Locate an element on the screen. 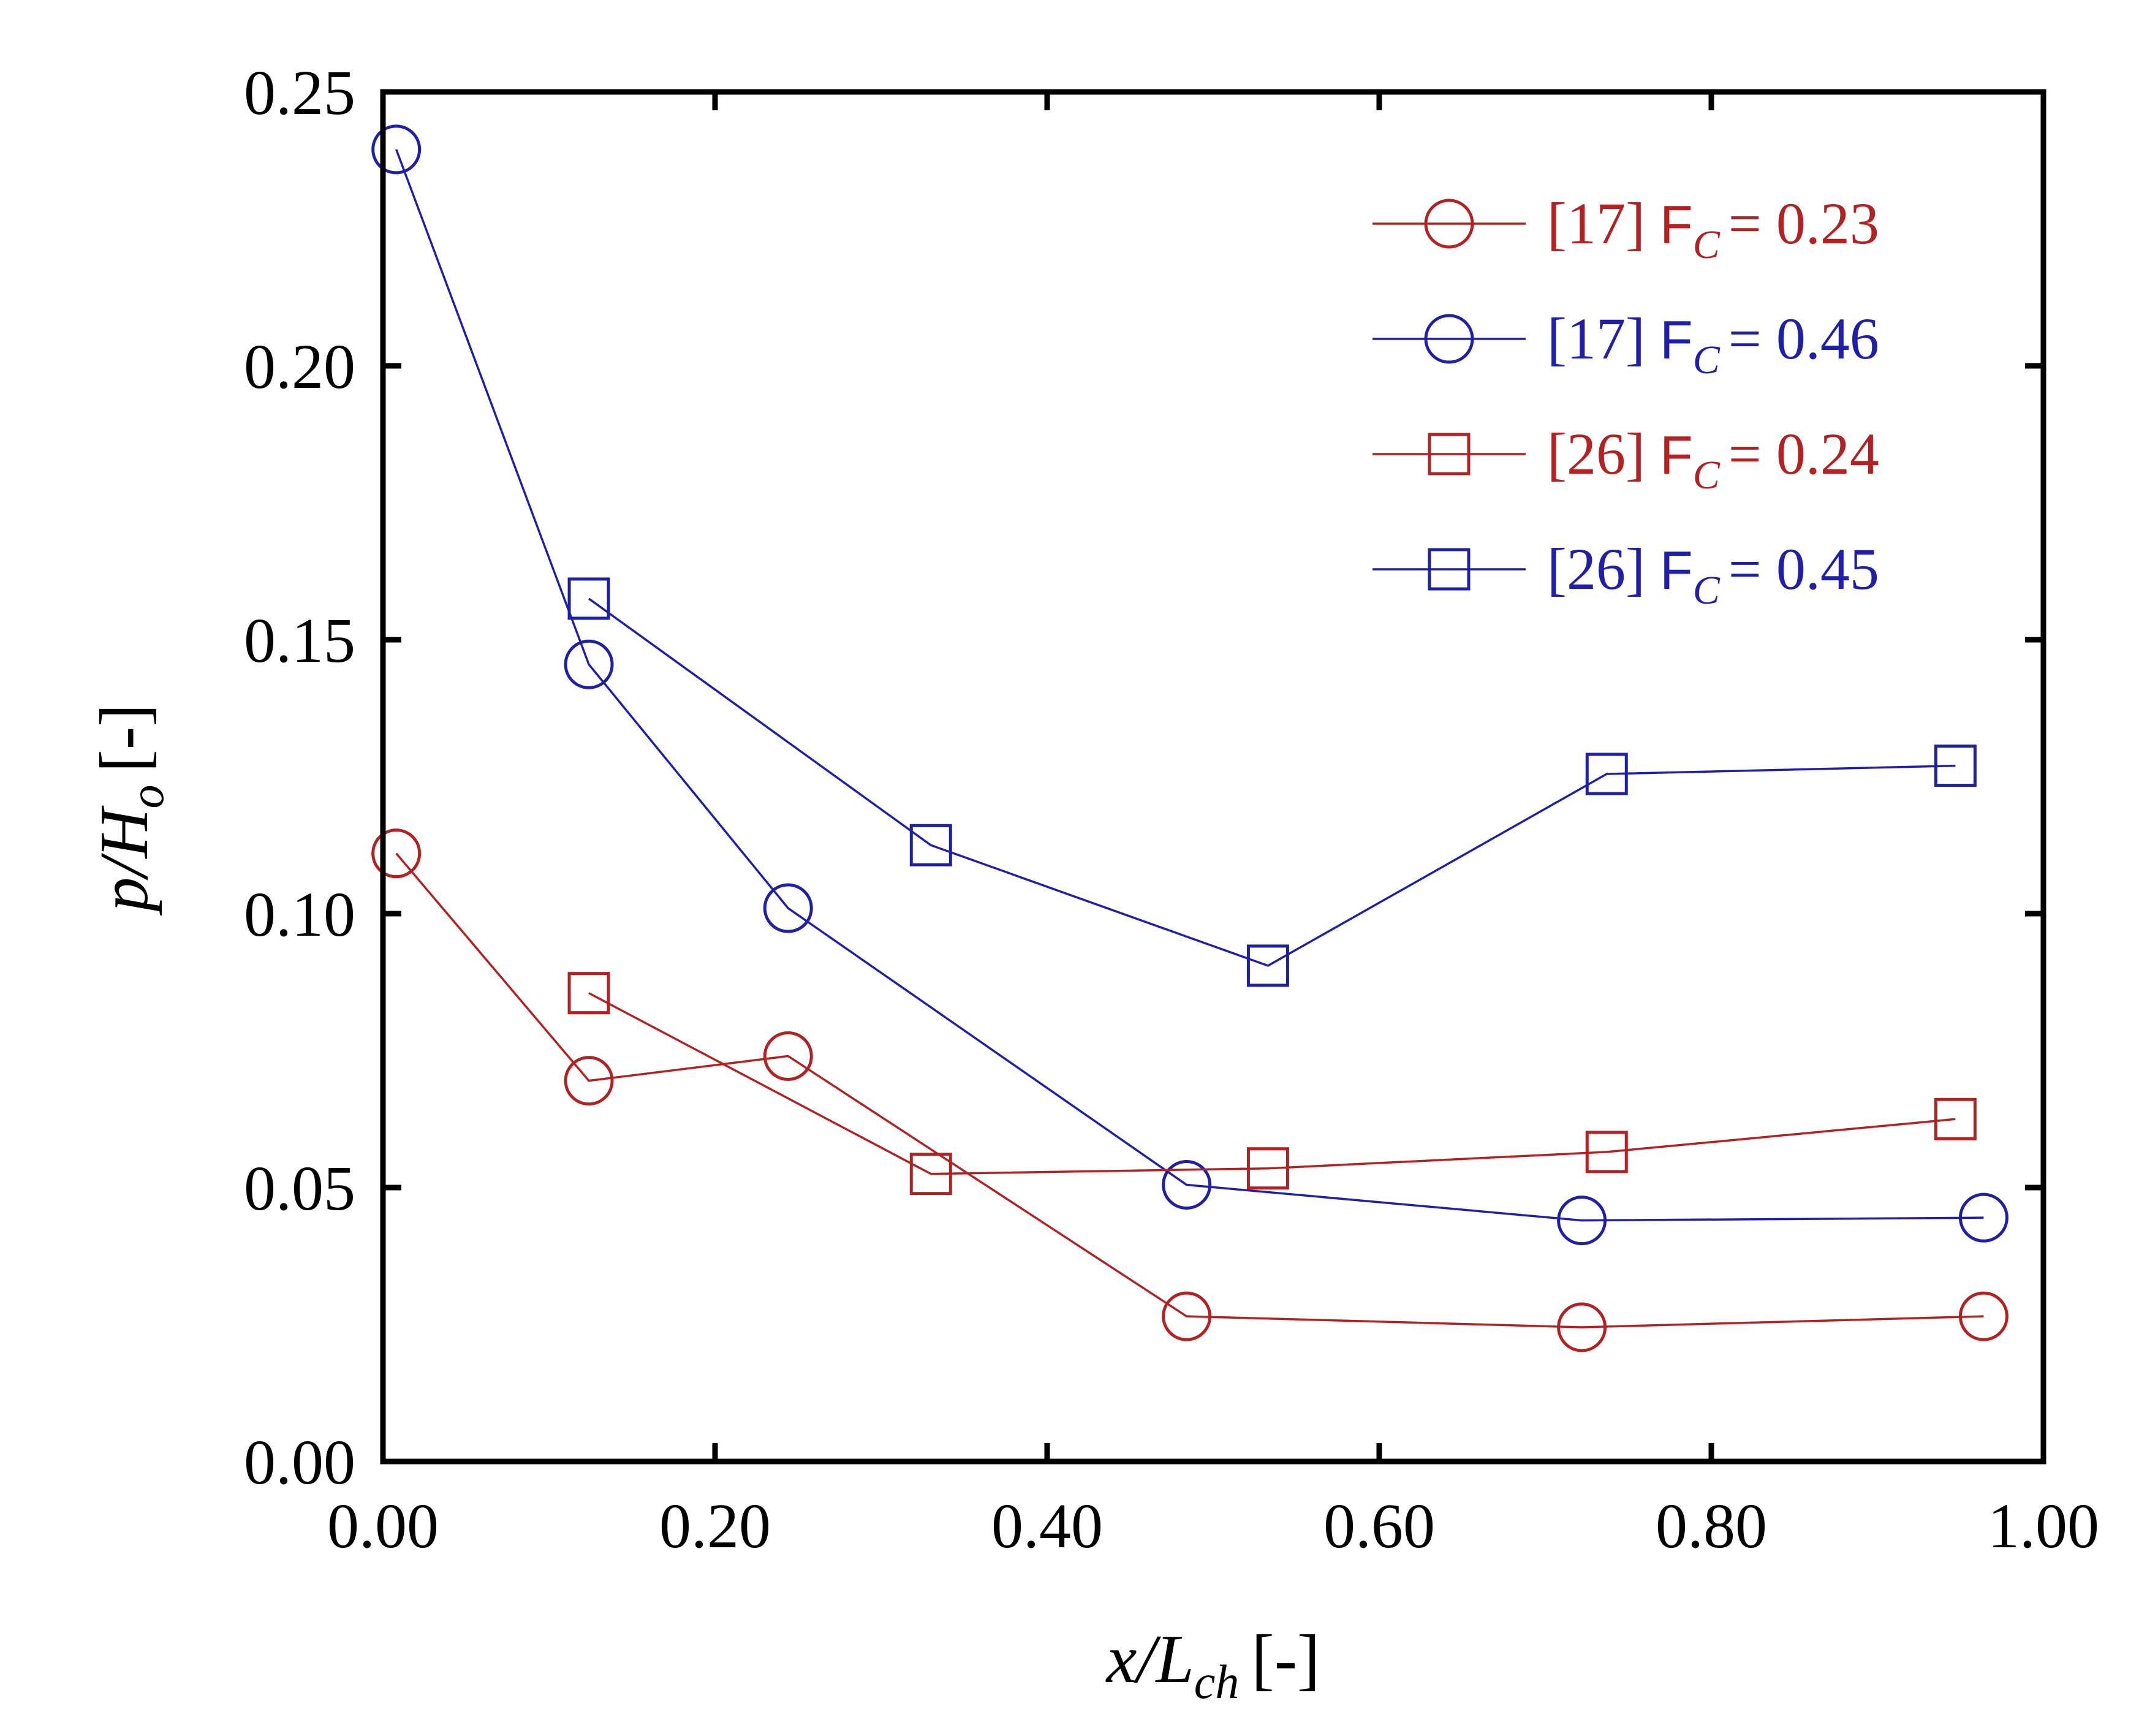 The width and height of the screenshot is (2139, 1736). y-tick-label: 0.10 is located at coordinates (299, 914).